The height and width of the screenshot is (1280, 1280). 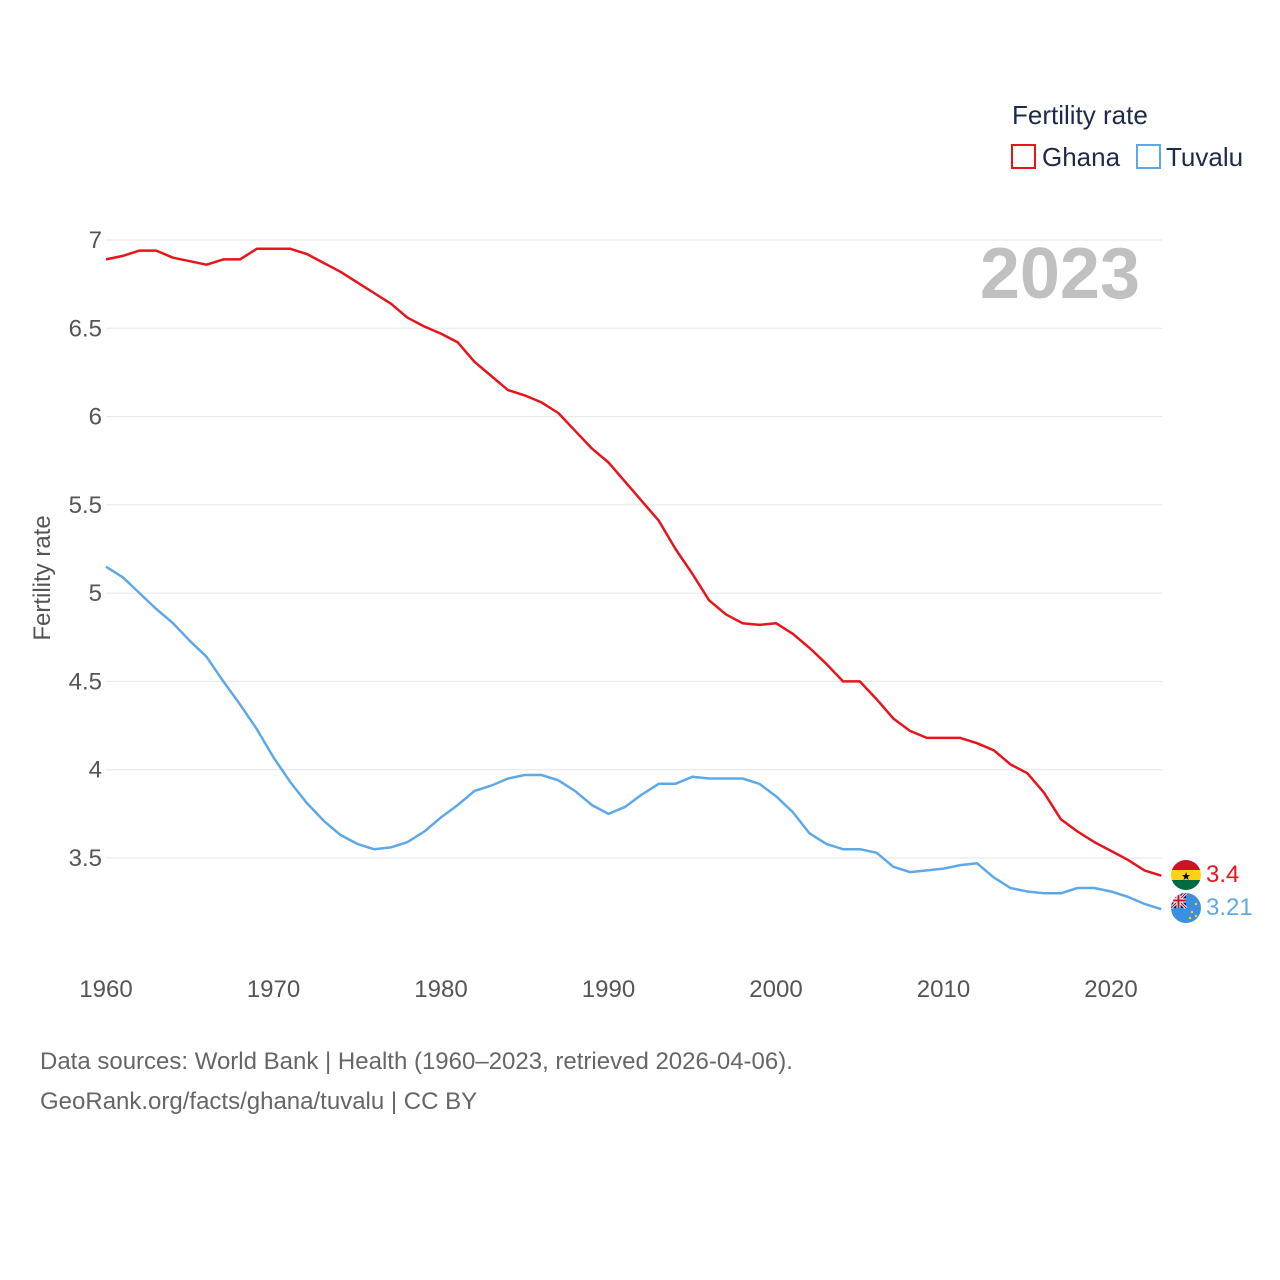 I want to click on y-tick-label: 6, so click(x=95, y=417).